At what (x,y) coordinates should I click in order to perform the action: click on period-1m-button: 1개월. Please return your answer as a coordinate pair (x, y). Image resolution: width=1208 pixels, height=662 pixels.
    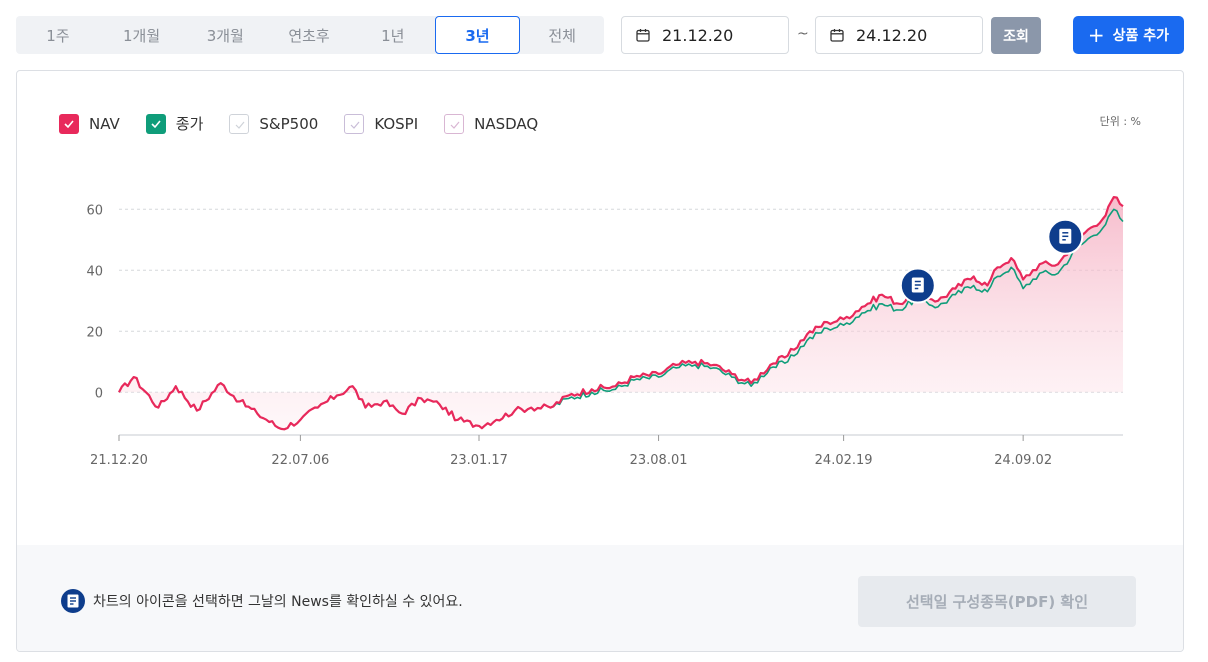
    Looking at the image, I should click on (142, 35).